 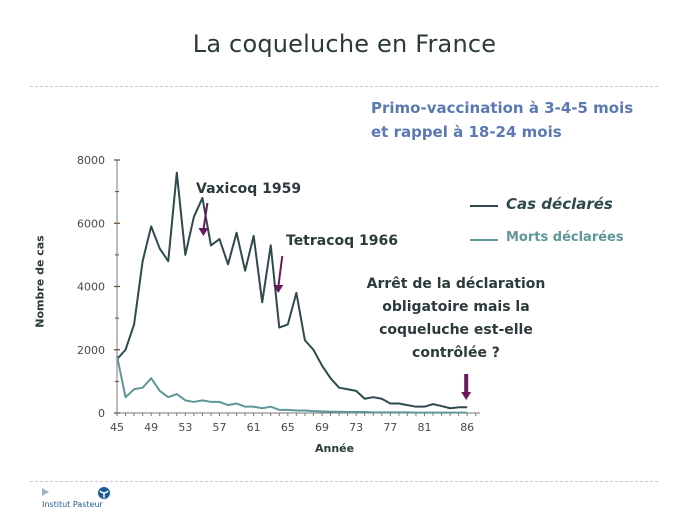 I want to click on y-axis-label: Nombre de cas, so click(x=40, y=281).